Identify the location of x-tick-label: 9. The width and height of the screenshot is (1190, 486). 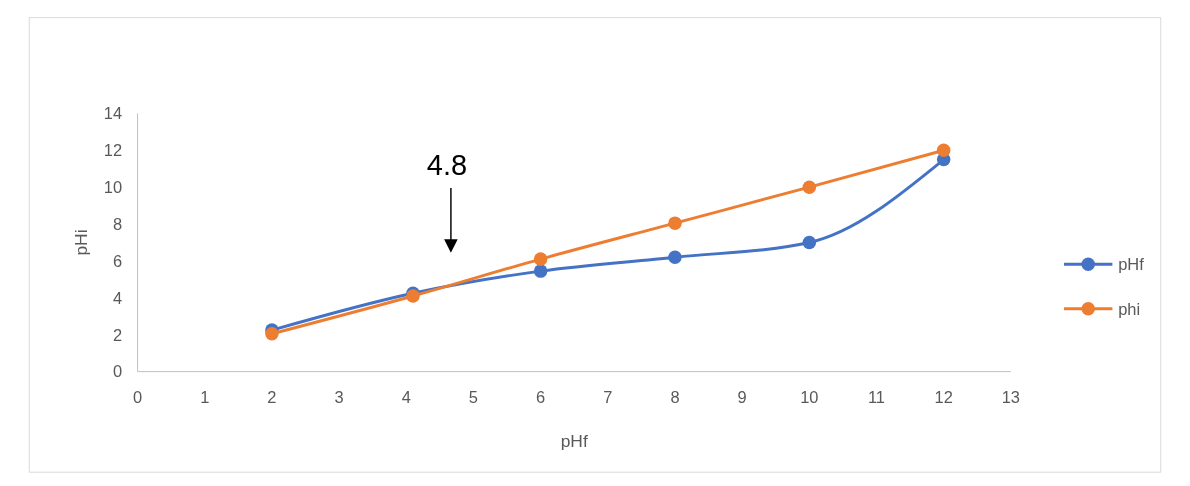
(742, 396).